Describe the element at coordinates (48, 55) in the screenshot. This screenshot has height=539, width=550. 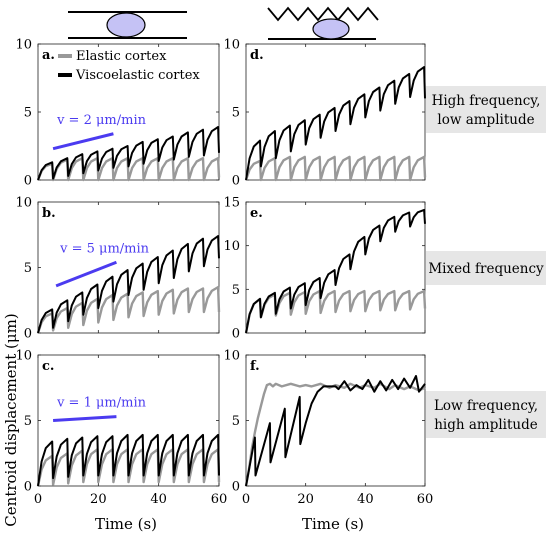
I see `panel-label: a.` at that location.